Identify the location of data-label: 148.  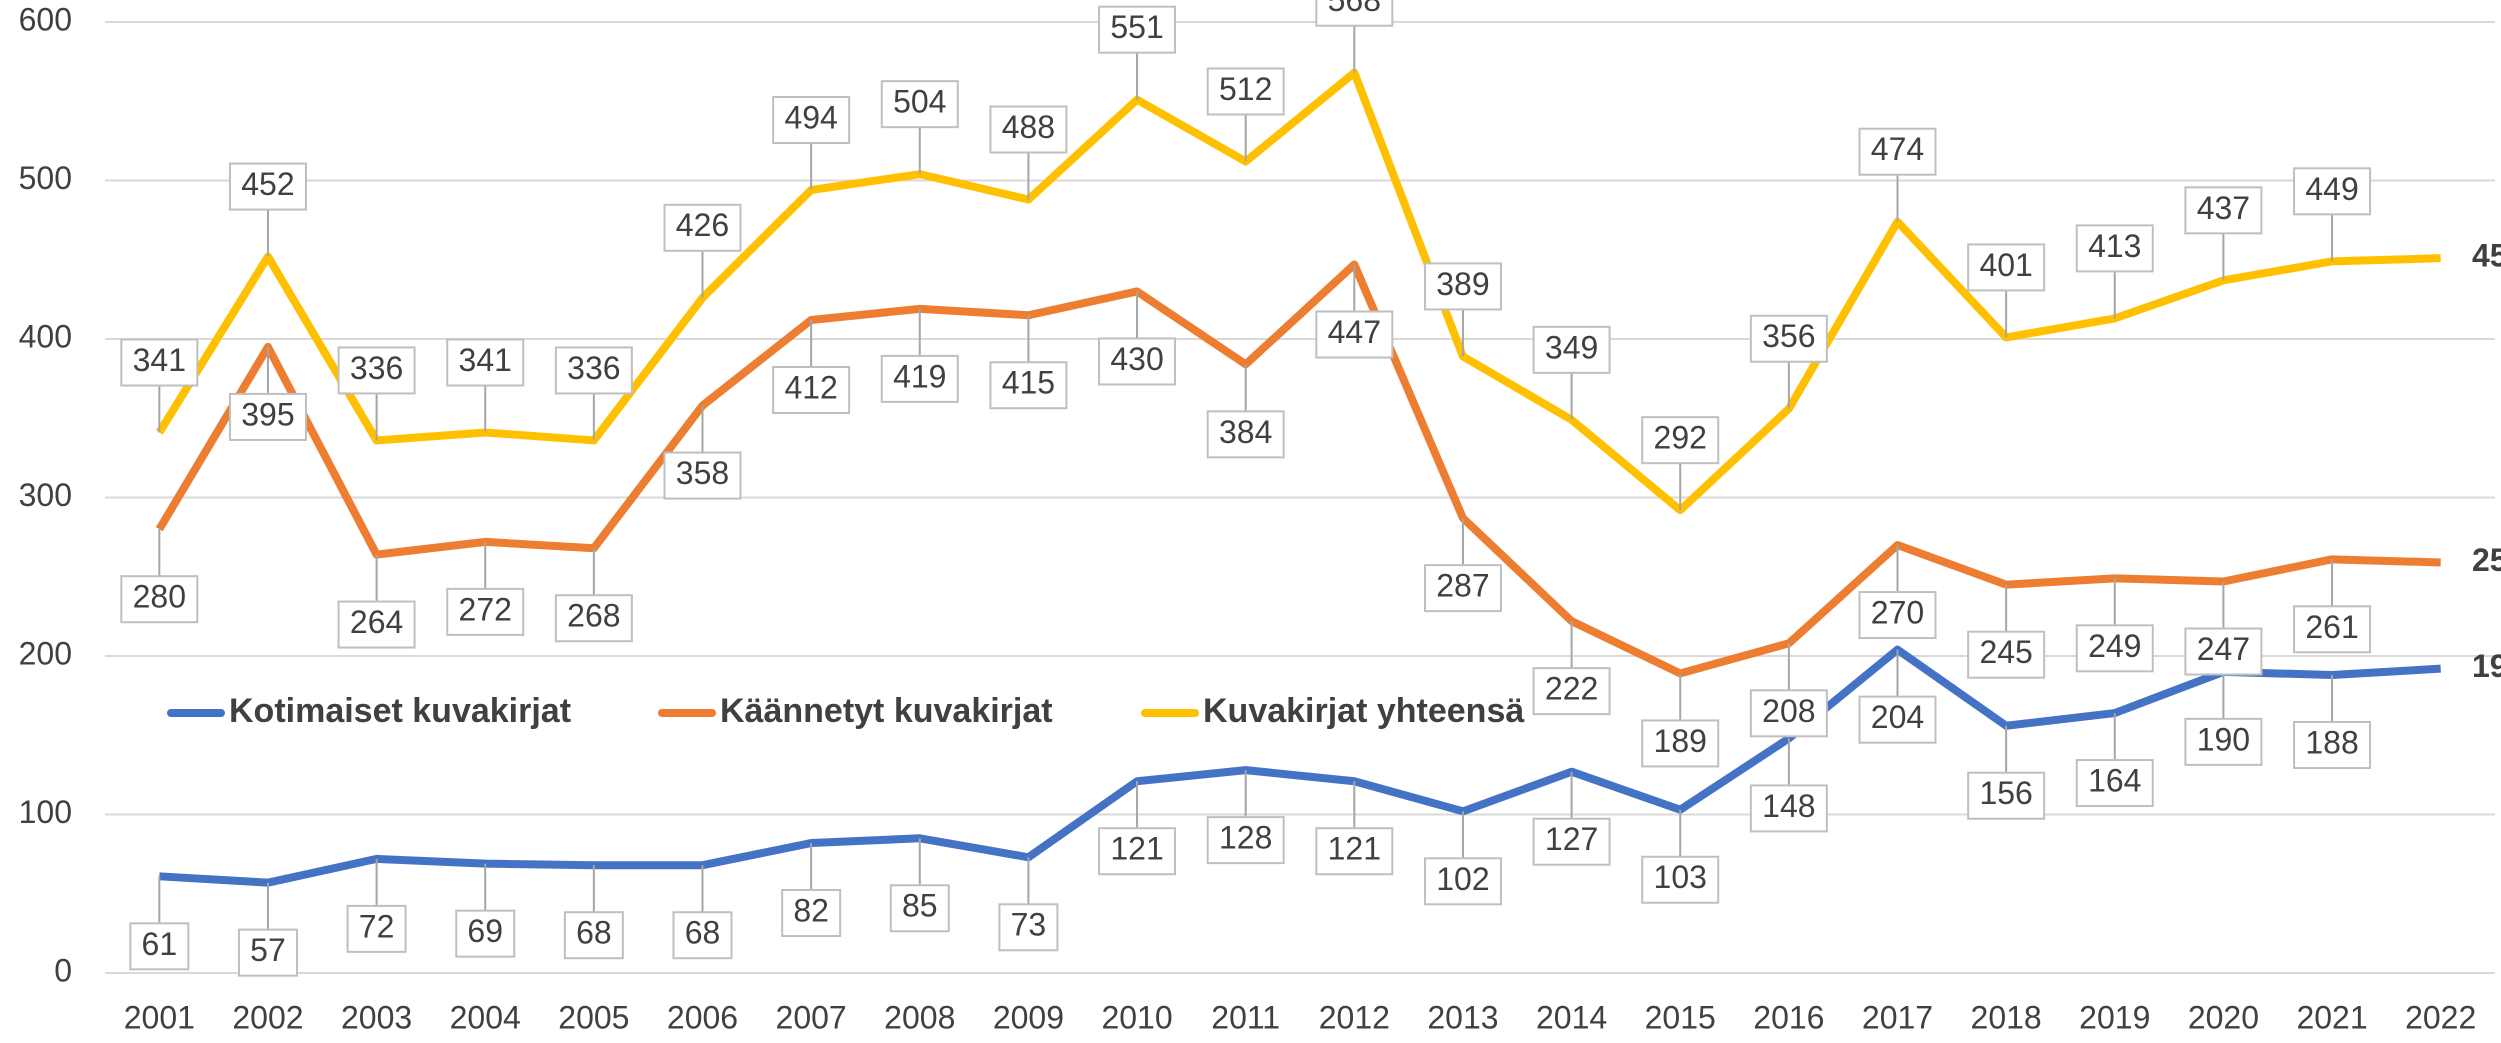
(1788, 785).